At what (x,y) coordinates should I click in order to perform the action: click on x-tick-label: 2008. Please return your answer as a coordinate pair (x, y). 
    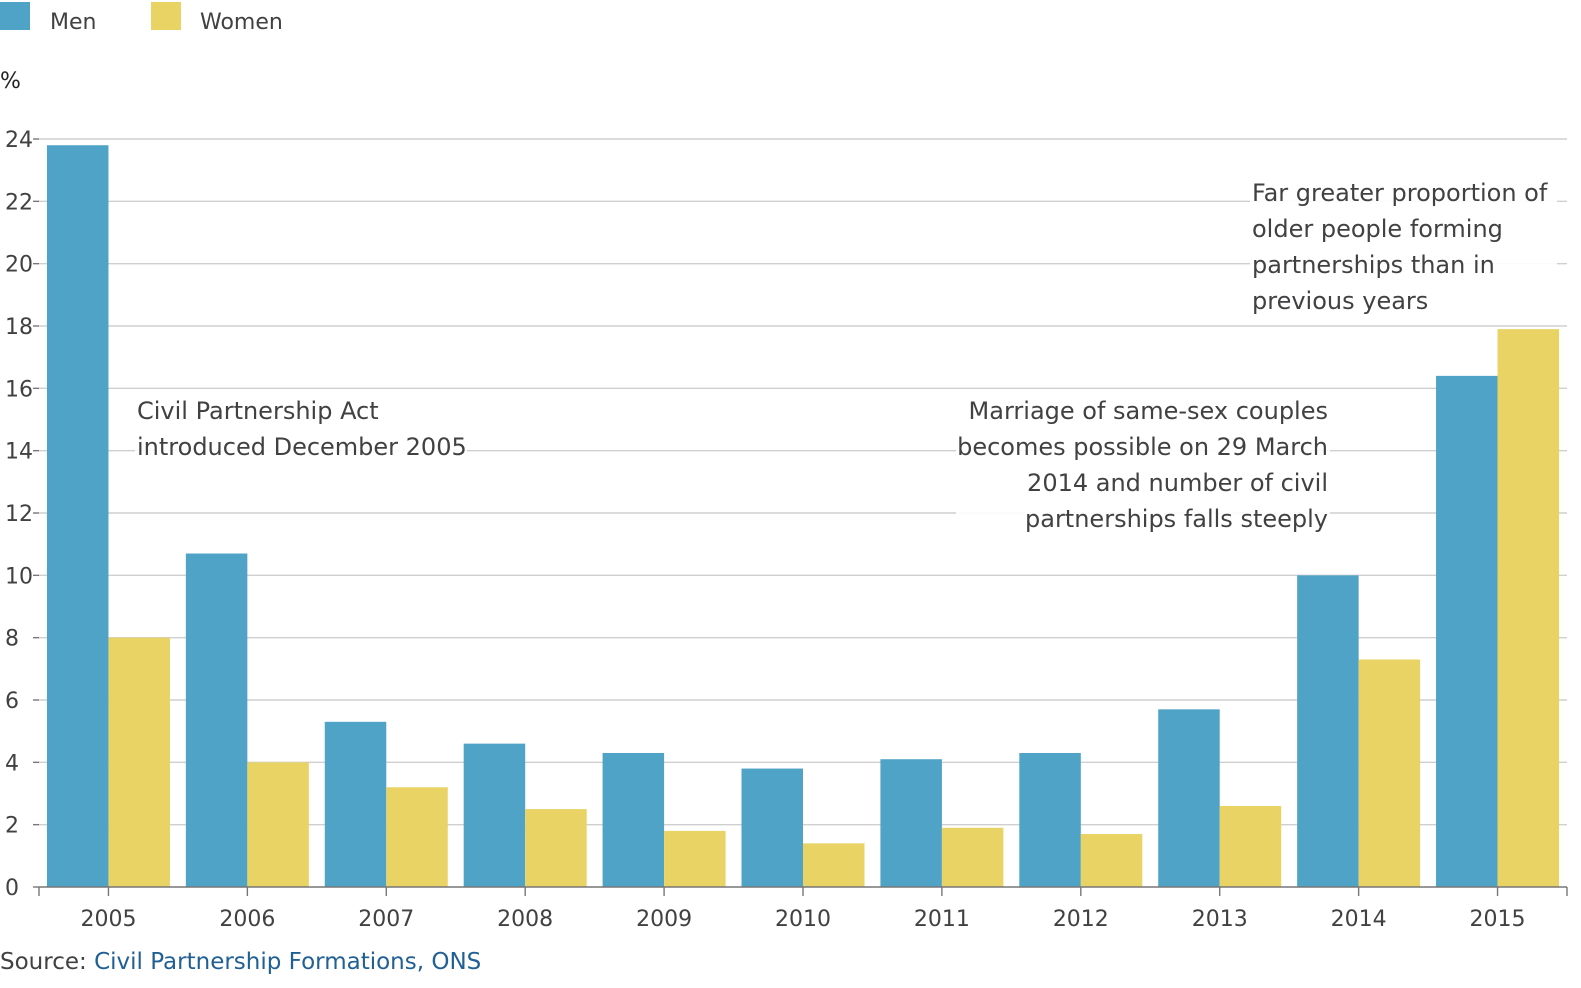
    Looking at the image, I should click on (525, 919).